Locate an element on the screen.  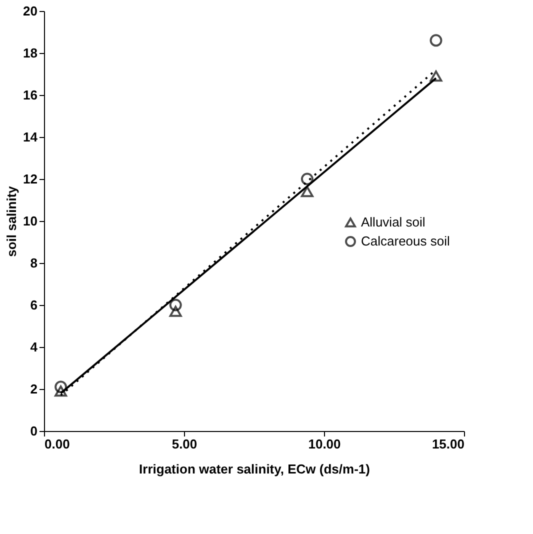
y-tick-label: 8 is located at coordinates (34, 263).